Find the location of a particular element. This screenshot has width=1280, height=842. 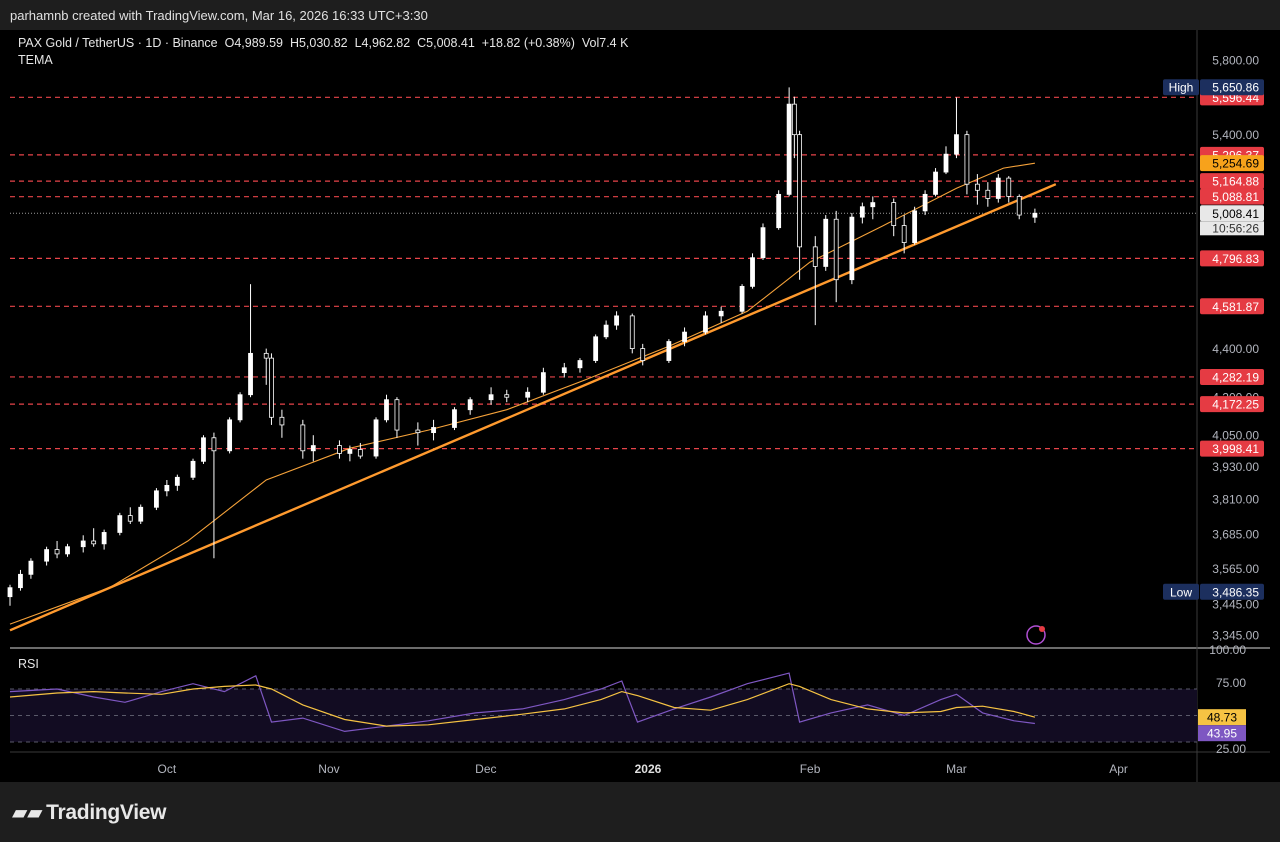

indicator-name: TEMA is located at coordinates (35, 60).